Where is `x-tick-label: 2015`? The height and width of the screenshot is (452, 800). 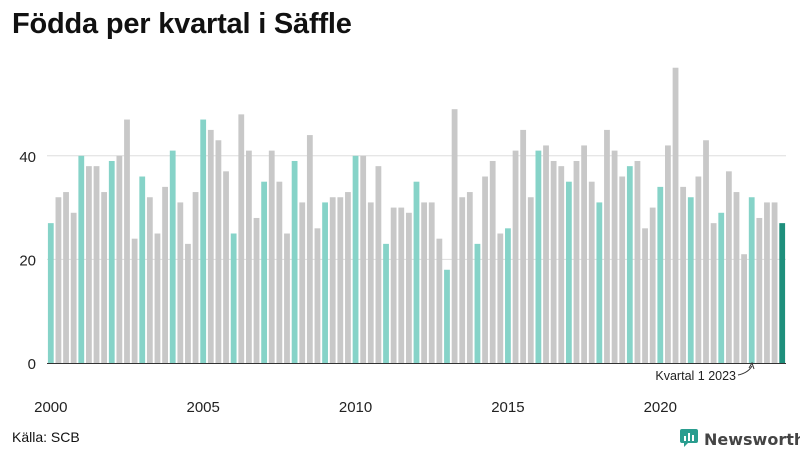 x-tick-label: 2015 is located at coordinates (507, 407).